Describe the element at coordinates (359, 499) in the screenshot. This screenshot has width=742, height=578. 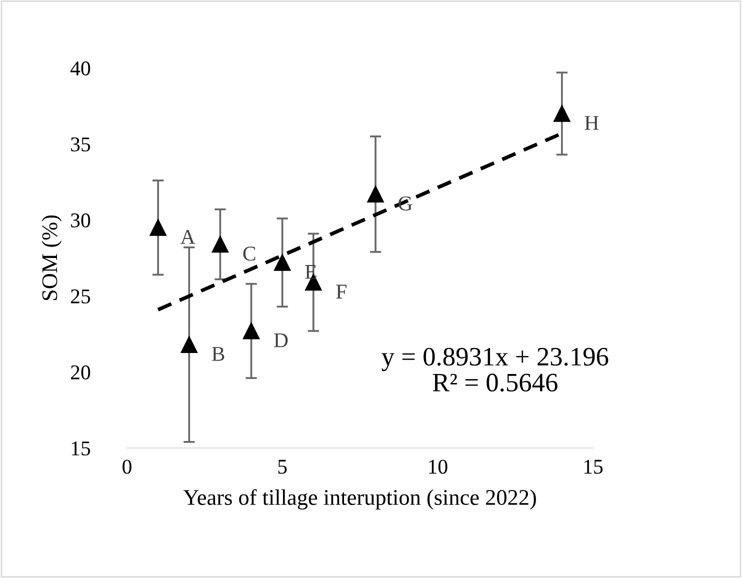
I see `x-axis-title: Years of tillage interuption (since 2022)` at that location.